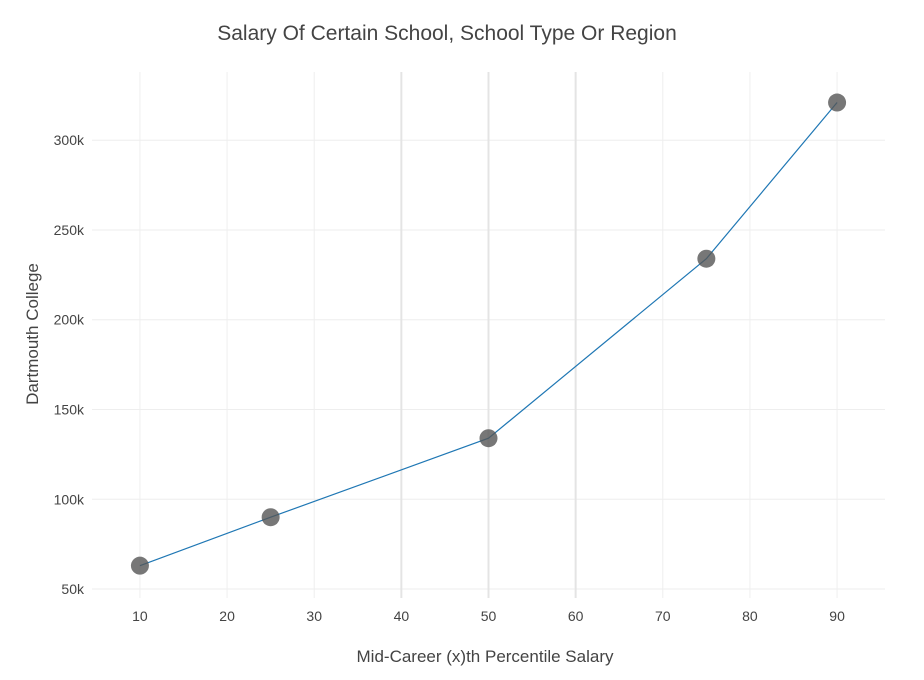  Describe the element at coordinates (750, 616) in the screenshot. I see `x-tick-label: 80` at that location.